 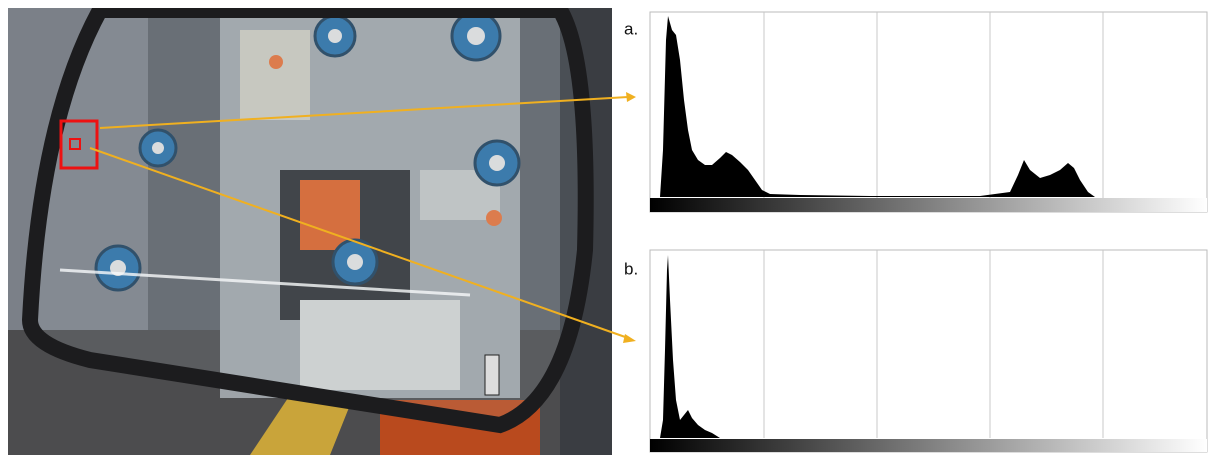 What do you see at coordinates (631, 28) in the screenshot?
I see `panel-label: a.` at bounding box center [631, 28].